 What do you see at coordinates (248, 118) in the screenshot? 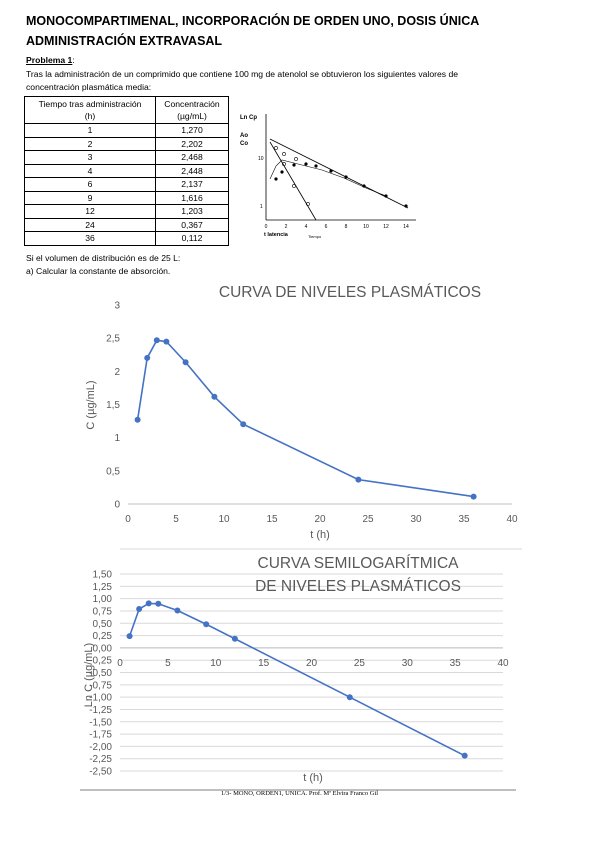
I see `fig-label: Ln Cp` at bounding box center [248, 118].